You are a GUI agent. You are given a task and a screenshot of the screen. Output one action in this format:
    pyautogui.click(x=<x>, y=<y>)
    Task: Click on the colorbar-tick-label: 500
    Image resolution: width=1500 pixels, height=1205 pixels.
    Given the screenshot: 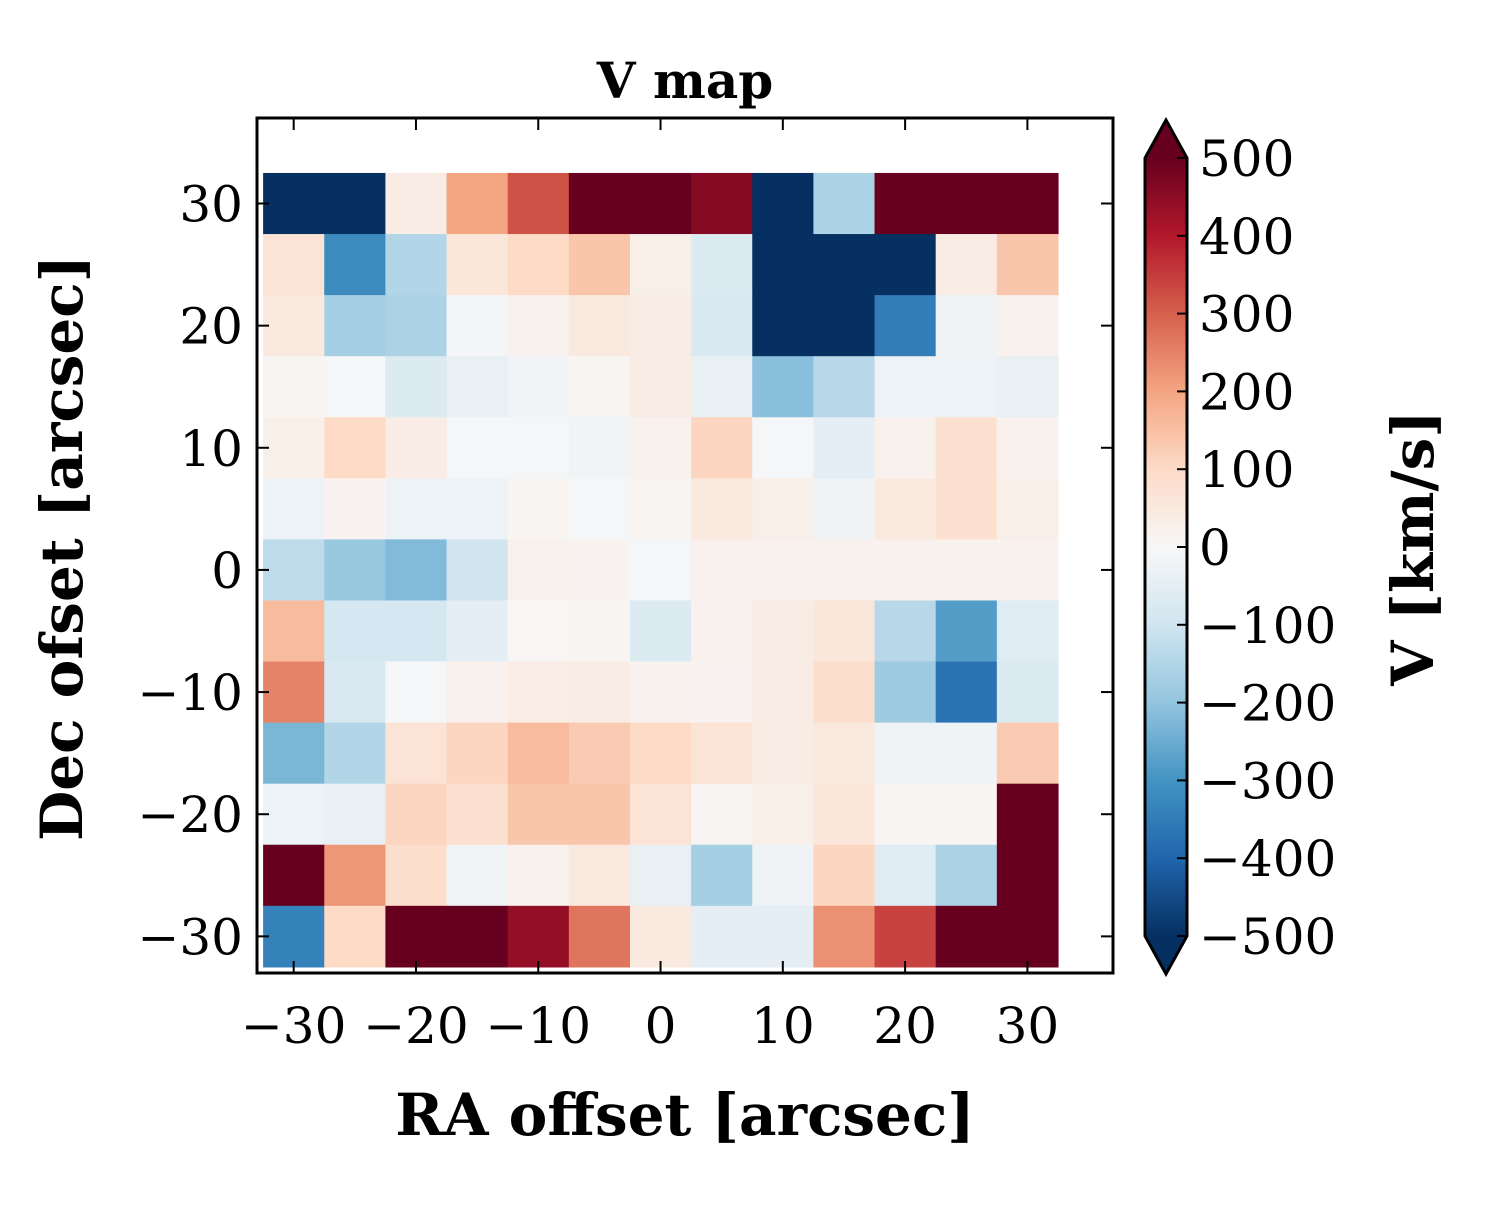 What is the action you would take?
    pyautogui.click(x=1246, y=159)
    